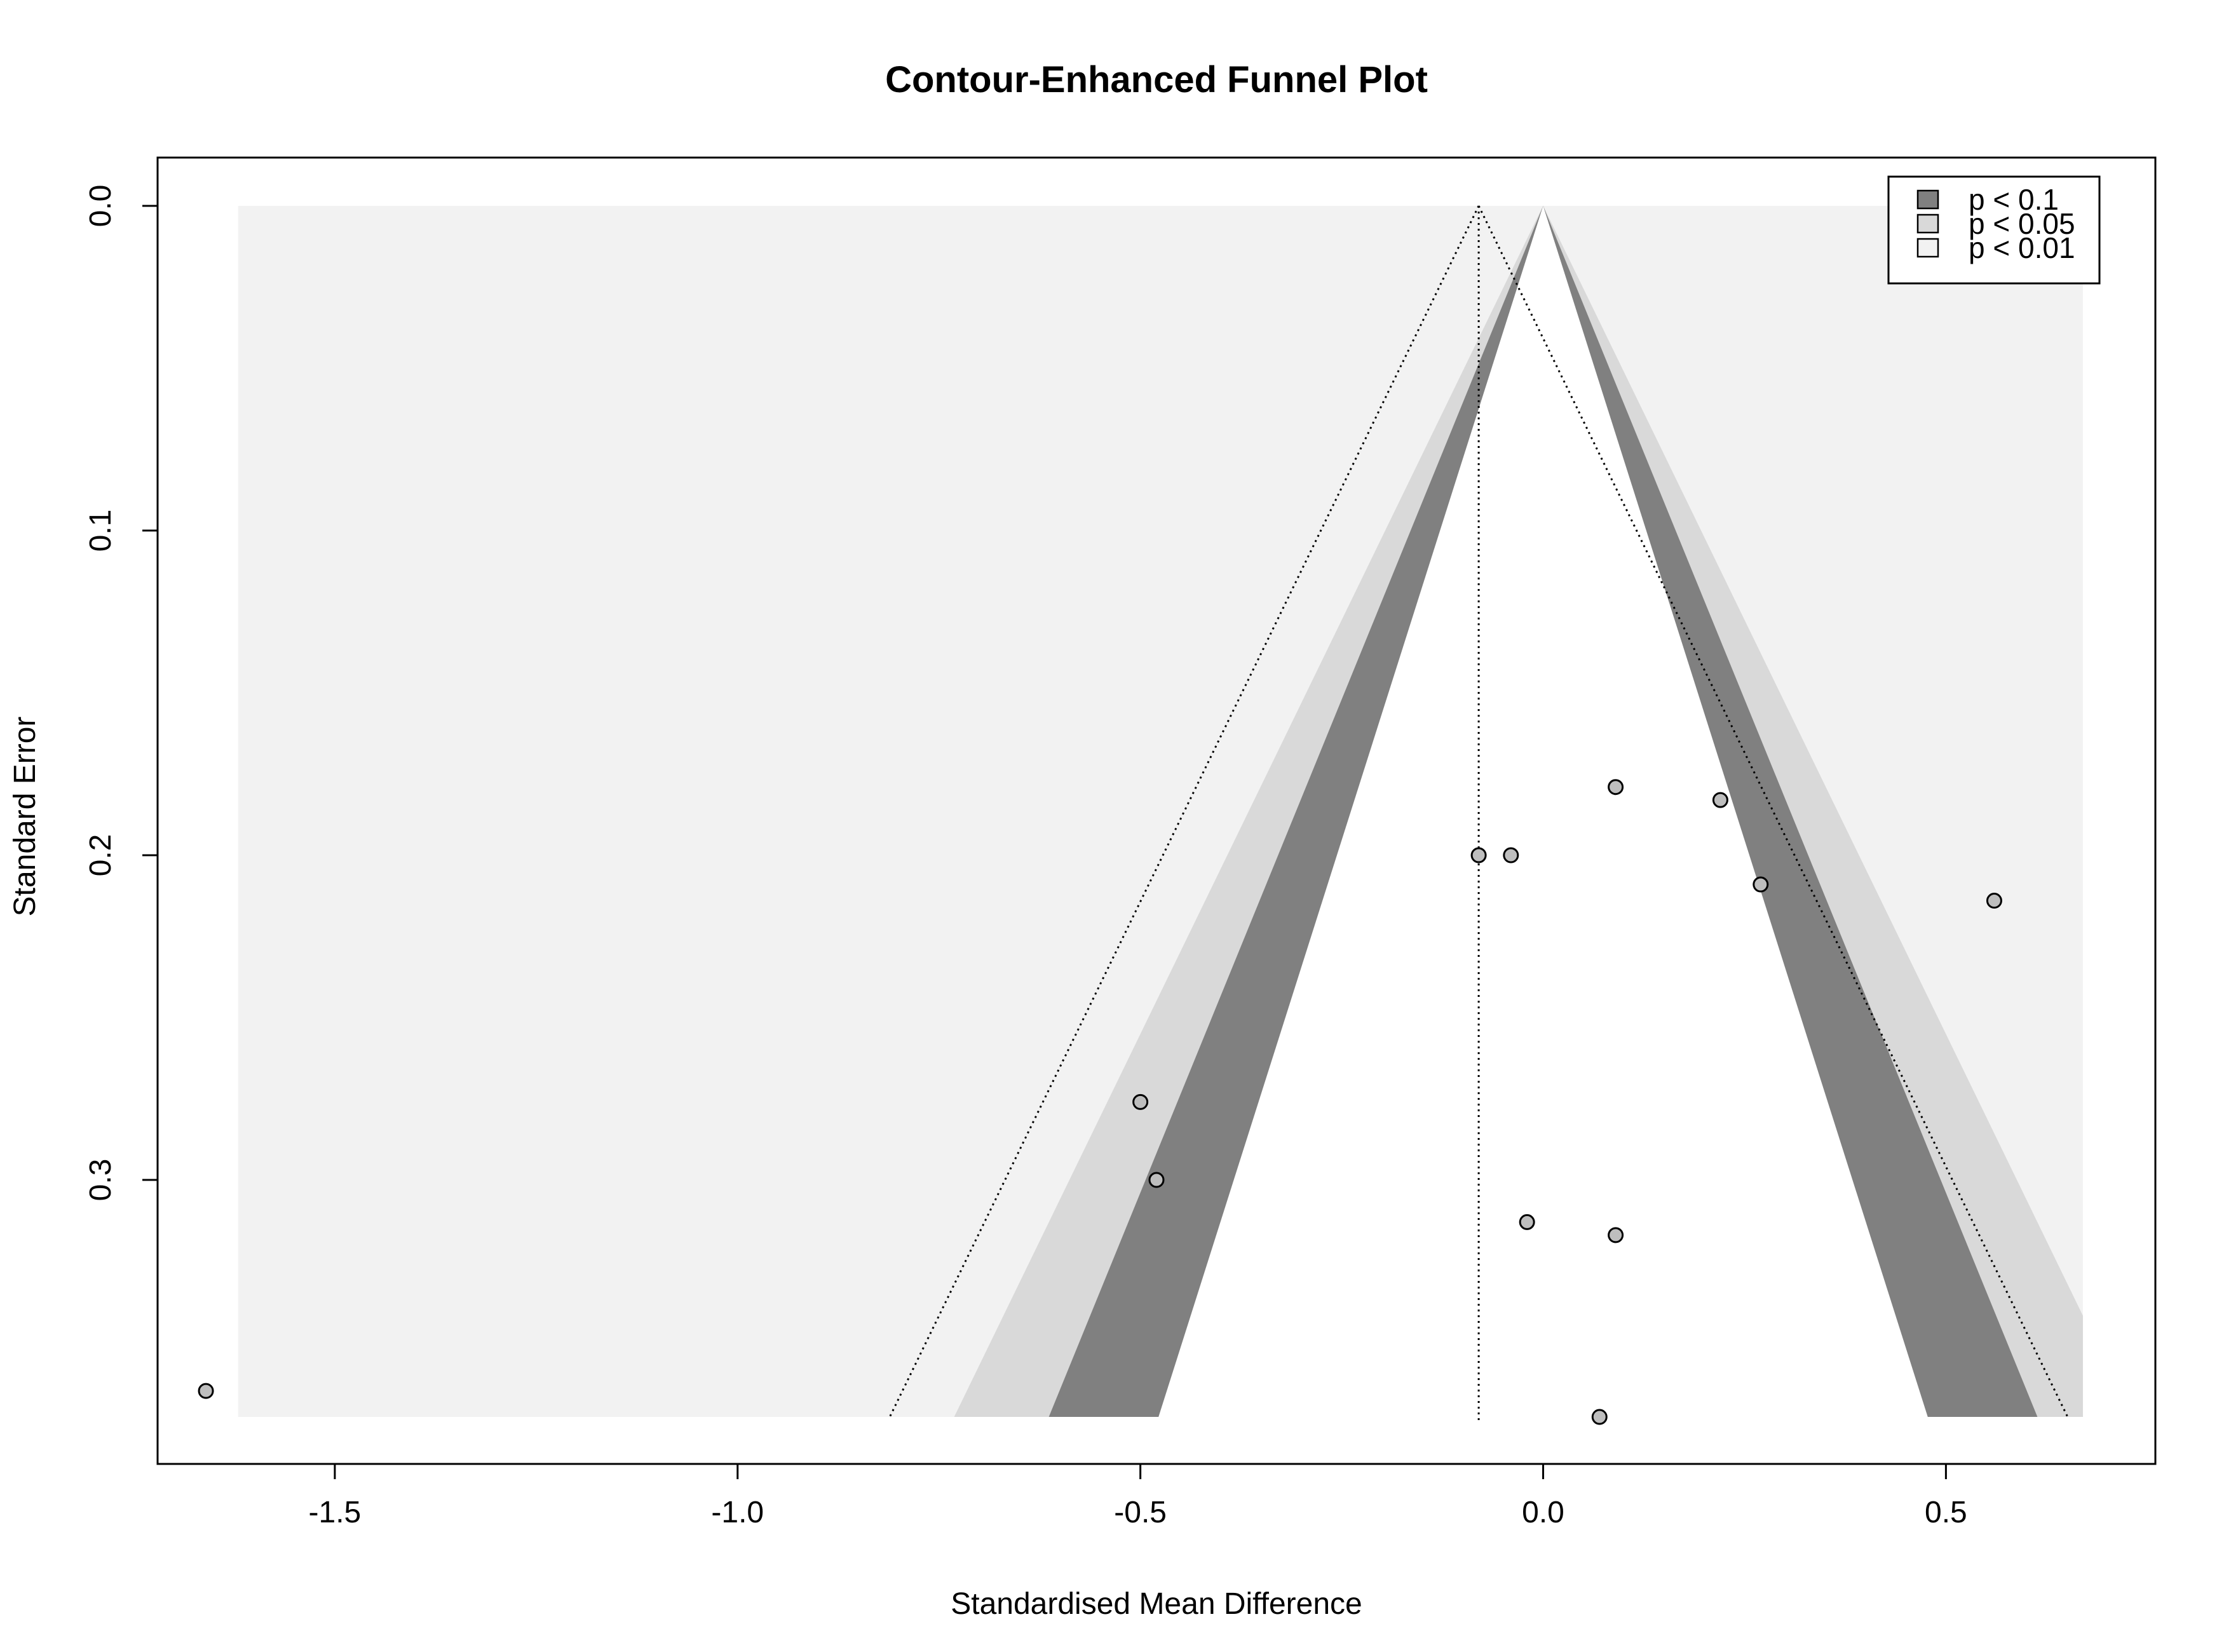 This screenshot has width=2224, height=1652. I want to click on y-axis-label: Standard Error, so click(25, 817).